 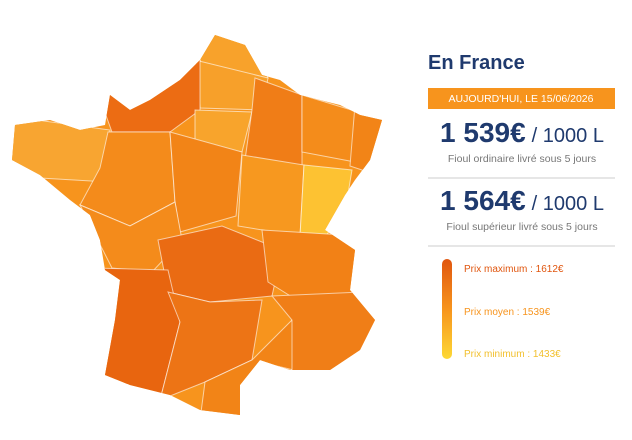 What do you see at coordinates (522, 159) in the screenshot?
I see `price-label: Fioul ordinaire livré sous 5 jours` at bounding box center [522, 159].